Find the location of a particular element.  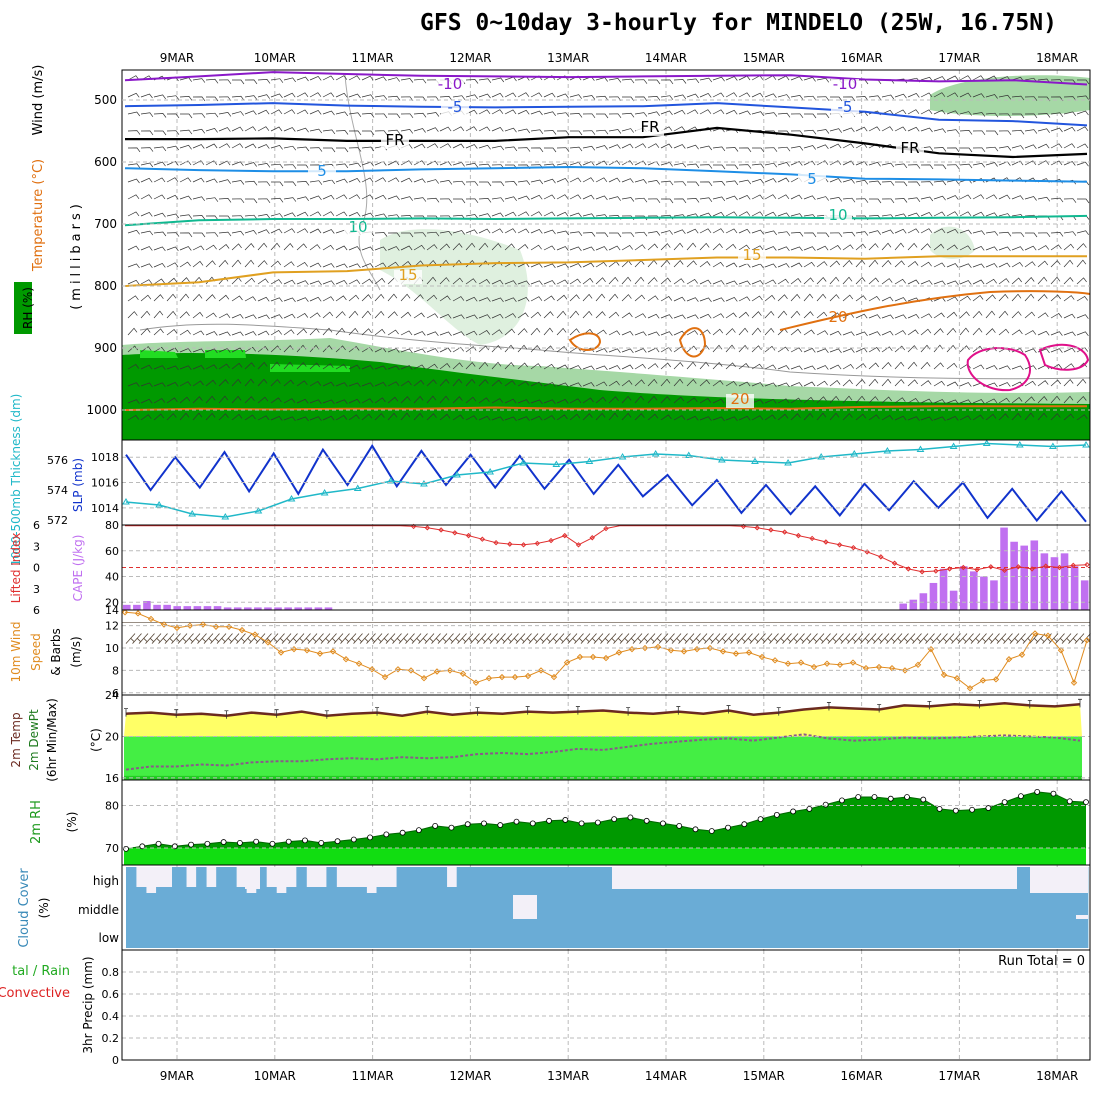

rh2m-high-fill is located at coordinates (605, 819).